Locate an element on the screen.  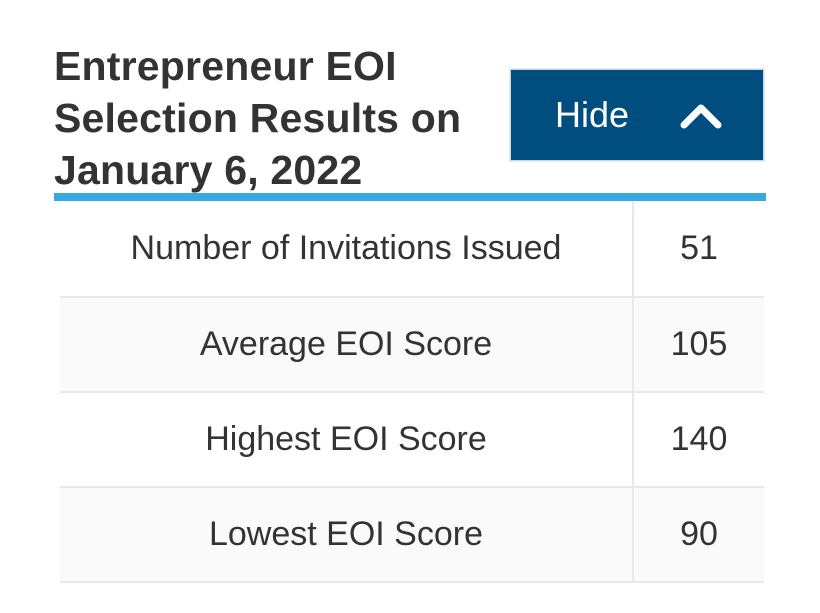
hide-toggle-button: Hide is located at coordinates (637, 115).